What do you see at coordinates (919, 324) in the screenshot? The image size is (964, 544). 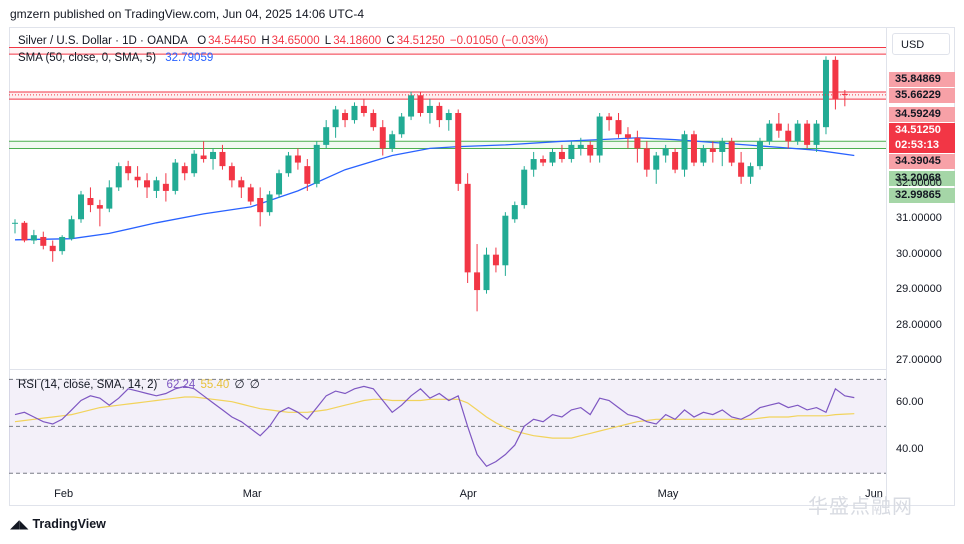 I see `price-tick-label: 28.00000` at bounding box center [919, 324].